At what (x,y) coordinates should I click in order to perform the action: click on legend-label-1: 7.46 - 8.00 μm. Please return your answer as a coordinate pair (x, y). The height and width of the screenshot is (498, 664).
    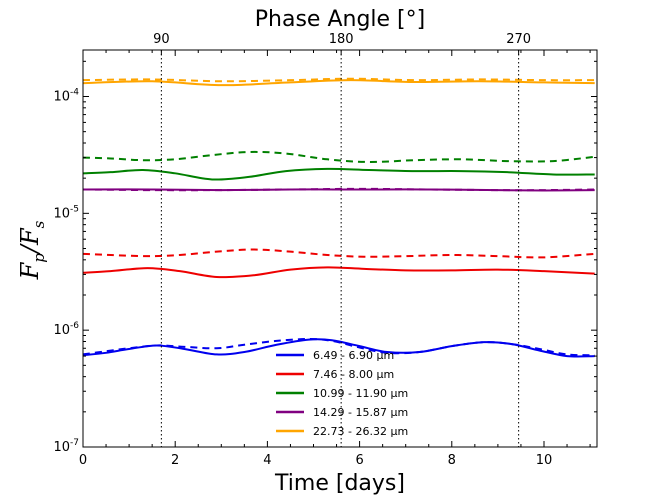
    Looking at the image, I should click on (353, 374).